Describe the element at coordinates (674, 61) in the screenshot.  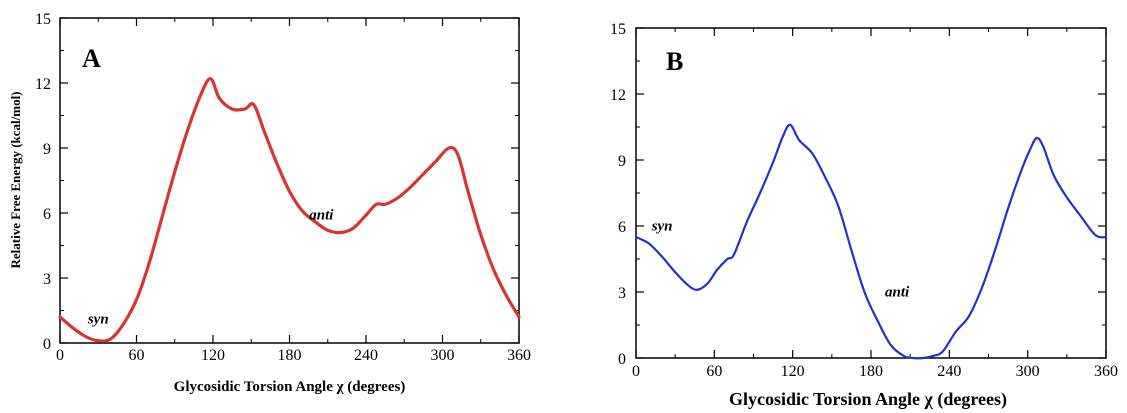
I see `panel-label: B` at that location.